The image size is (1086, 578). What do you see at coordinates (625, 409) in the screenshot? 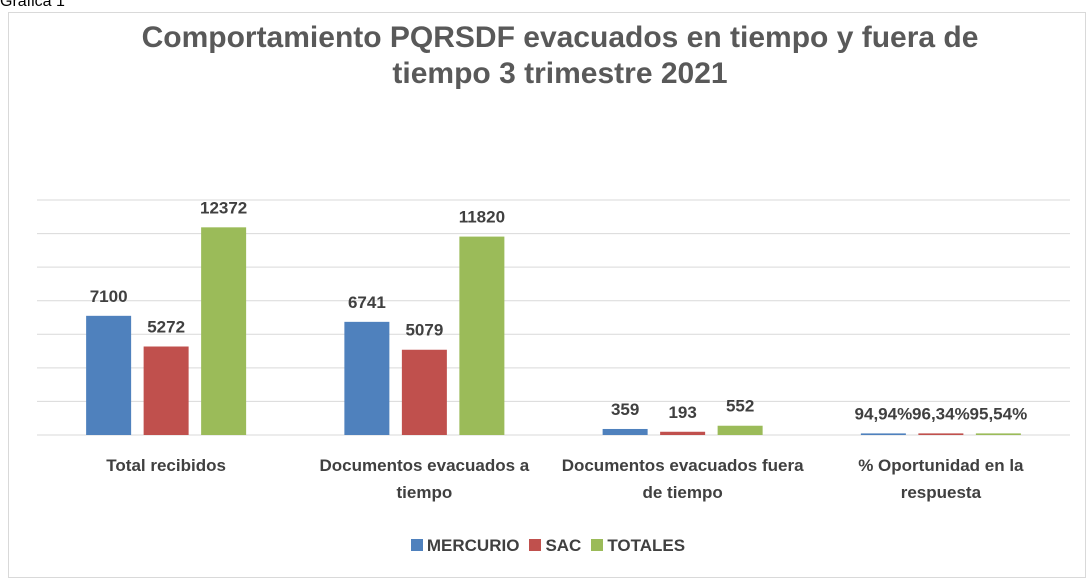
I see `value-label: 359` at bounding box center [625, 409].